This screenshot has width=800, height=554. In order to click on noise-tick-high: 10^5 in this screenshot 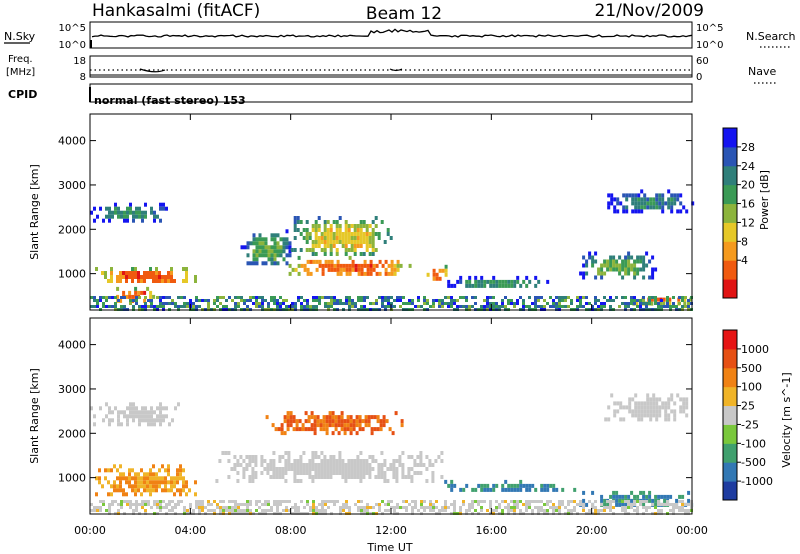, I will do `click(72, 28)`.